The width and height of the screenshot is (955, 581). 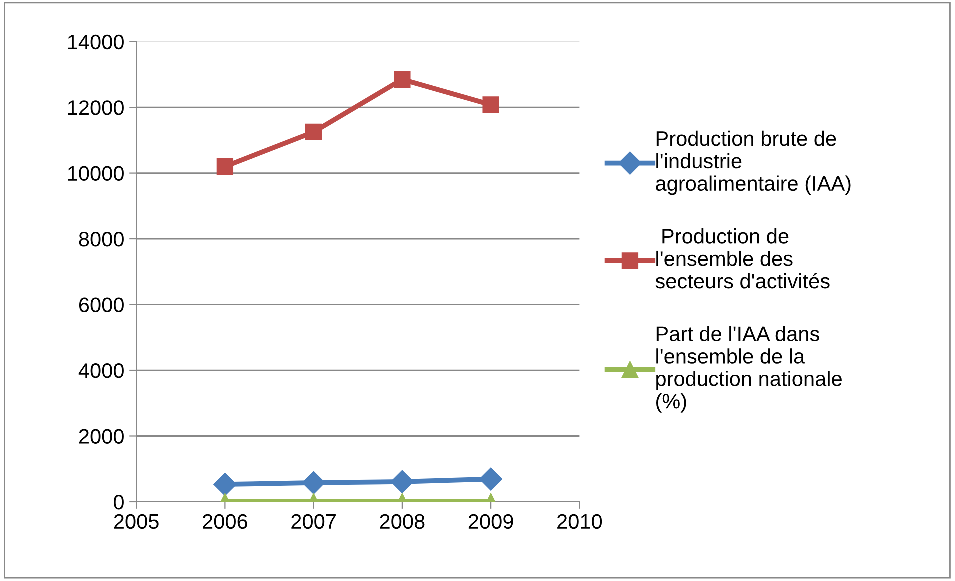 I want to click on legend-label: Production de l'ensemble des secteurs d'activités, so click(x=743, y=258).